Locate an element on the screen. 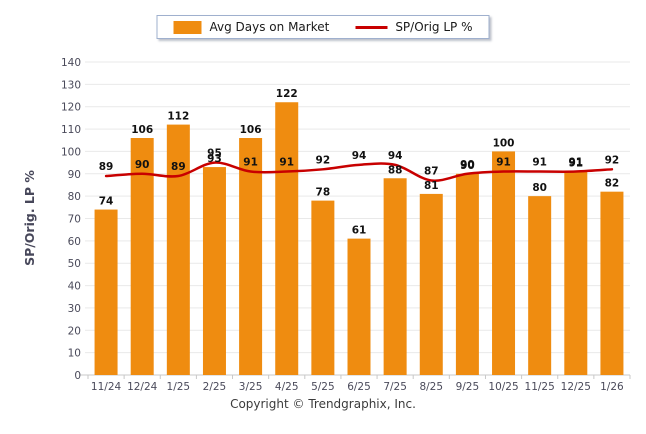 Image resolution: width=646 pixels, height=434 pixels. y-tick-label: 0 is located at coordinates (77, 376).